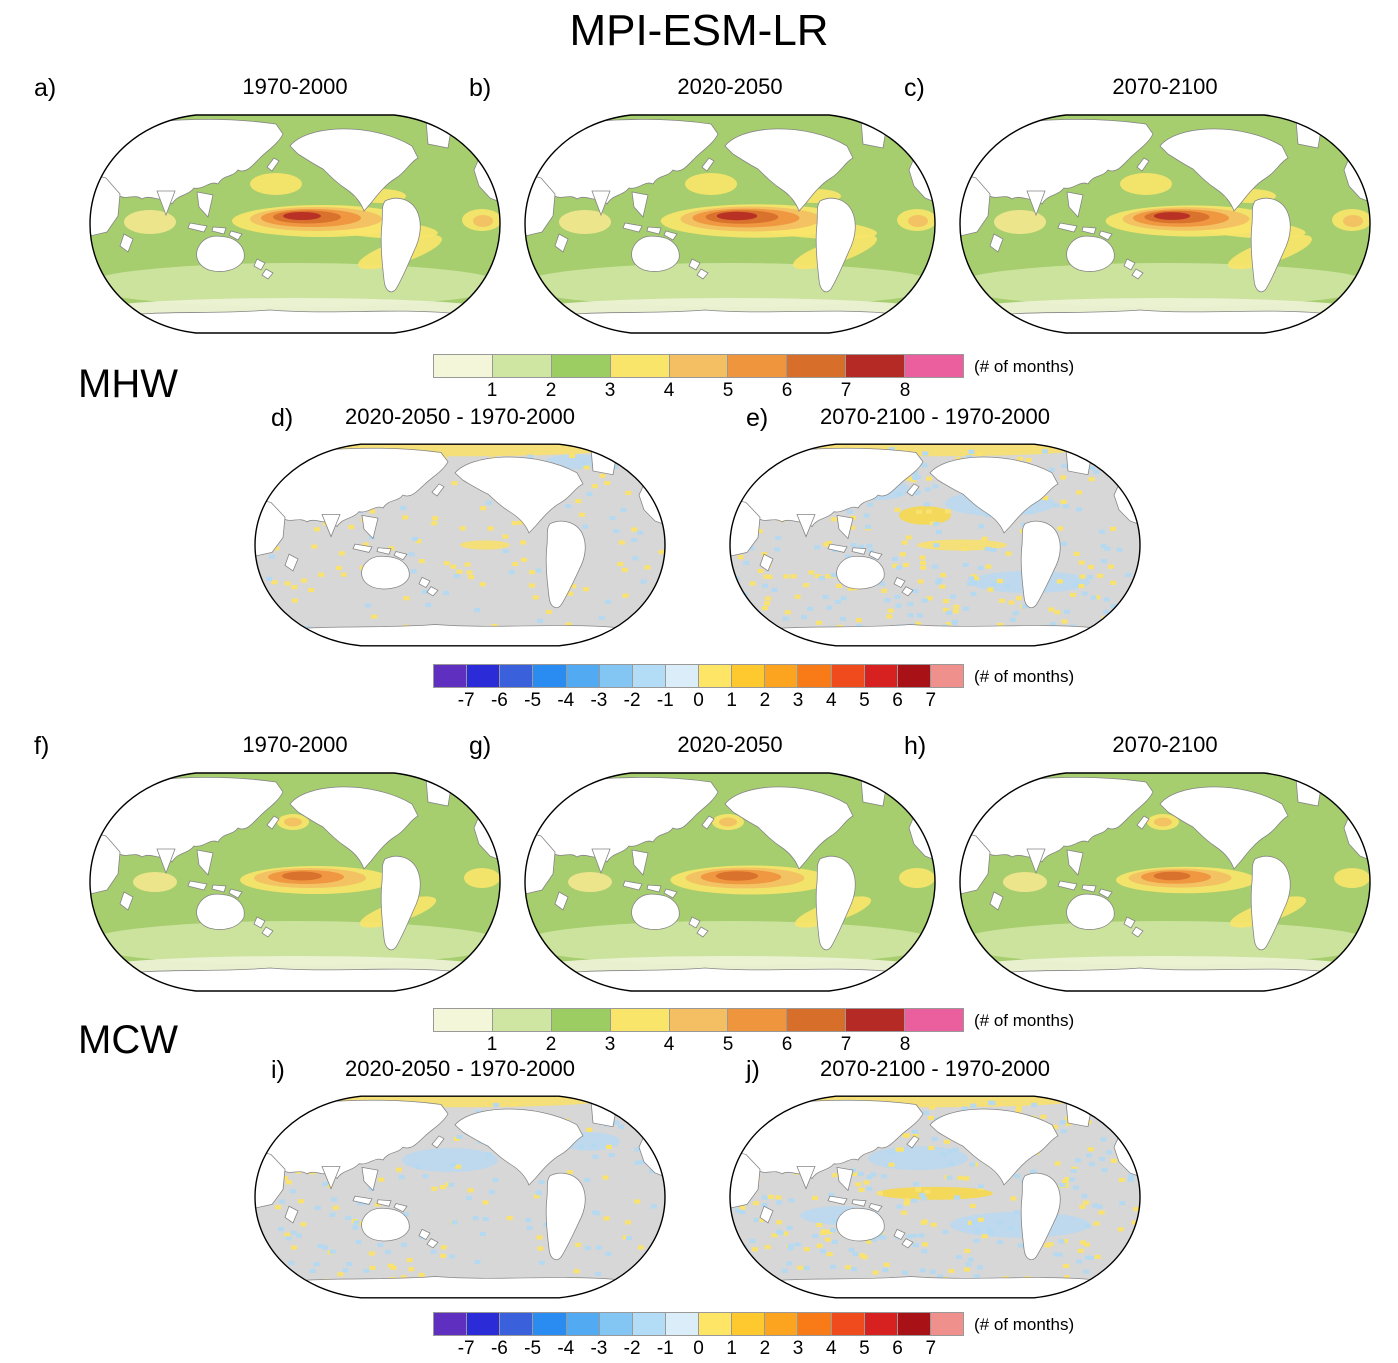  Describe the element at coordinates (295, 224) in the screenshot. I see `map-mhw-1970-2000` at that location.